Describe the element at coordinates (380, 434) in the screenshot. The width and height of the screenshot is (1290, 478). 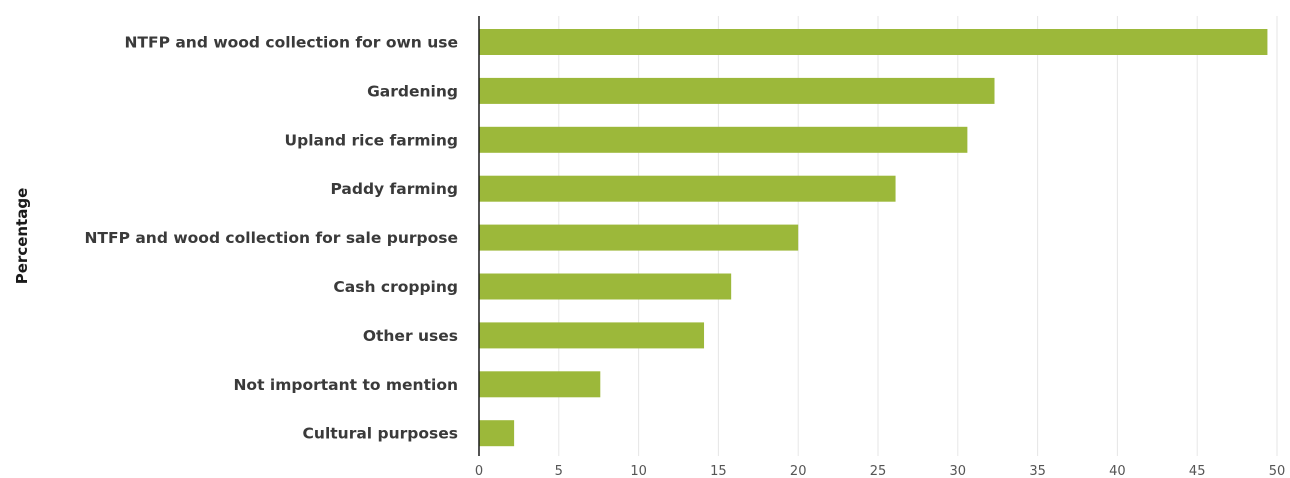
I see `category-label: Cultural purposes` at that location.